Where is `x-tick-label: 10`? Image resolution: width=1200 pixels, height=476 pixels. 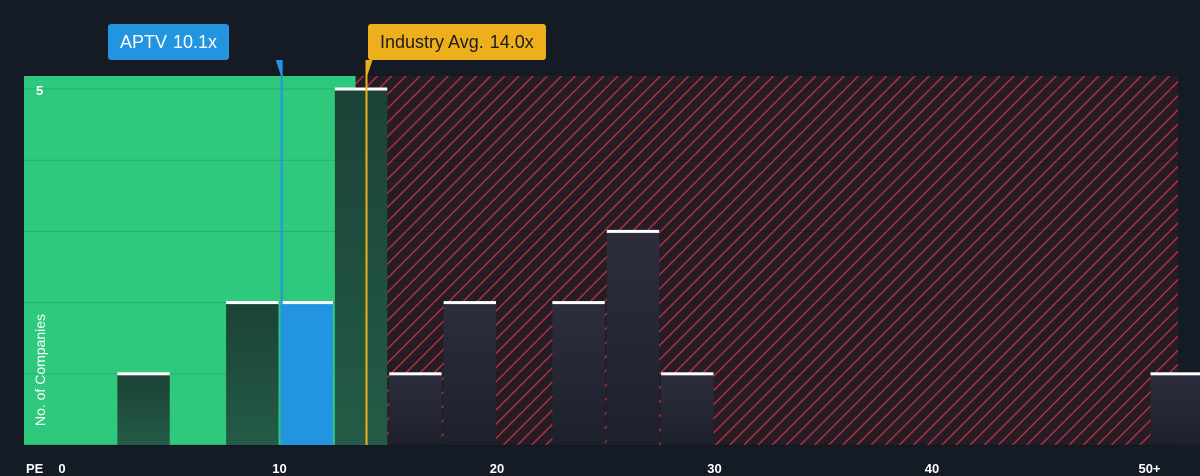 x-tick-label: 10 is located at coordinates (279, 468).